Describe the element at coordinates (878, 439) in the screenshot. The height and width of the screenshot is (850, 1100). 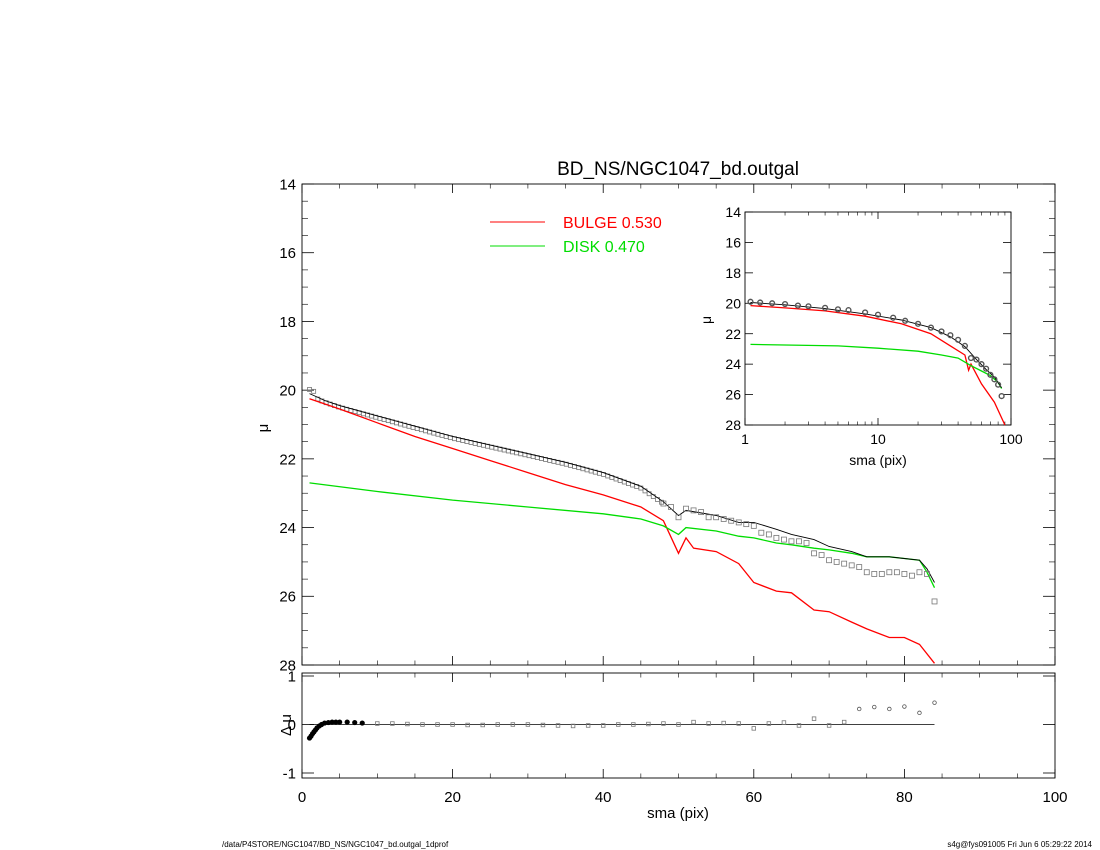
I see `inset-xtick-label: 10` at that location.